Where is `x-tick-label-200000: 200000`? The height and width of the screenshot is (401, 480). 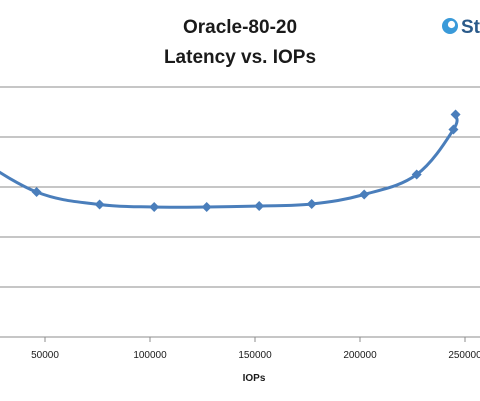
x-tick-label-200000: 200000 is located at coordinates (360, 355).